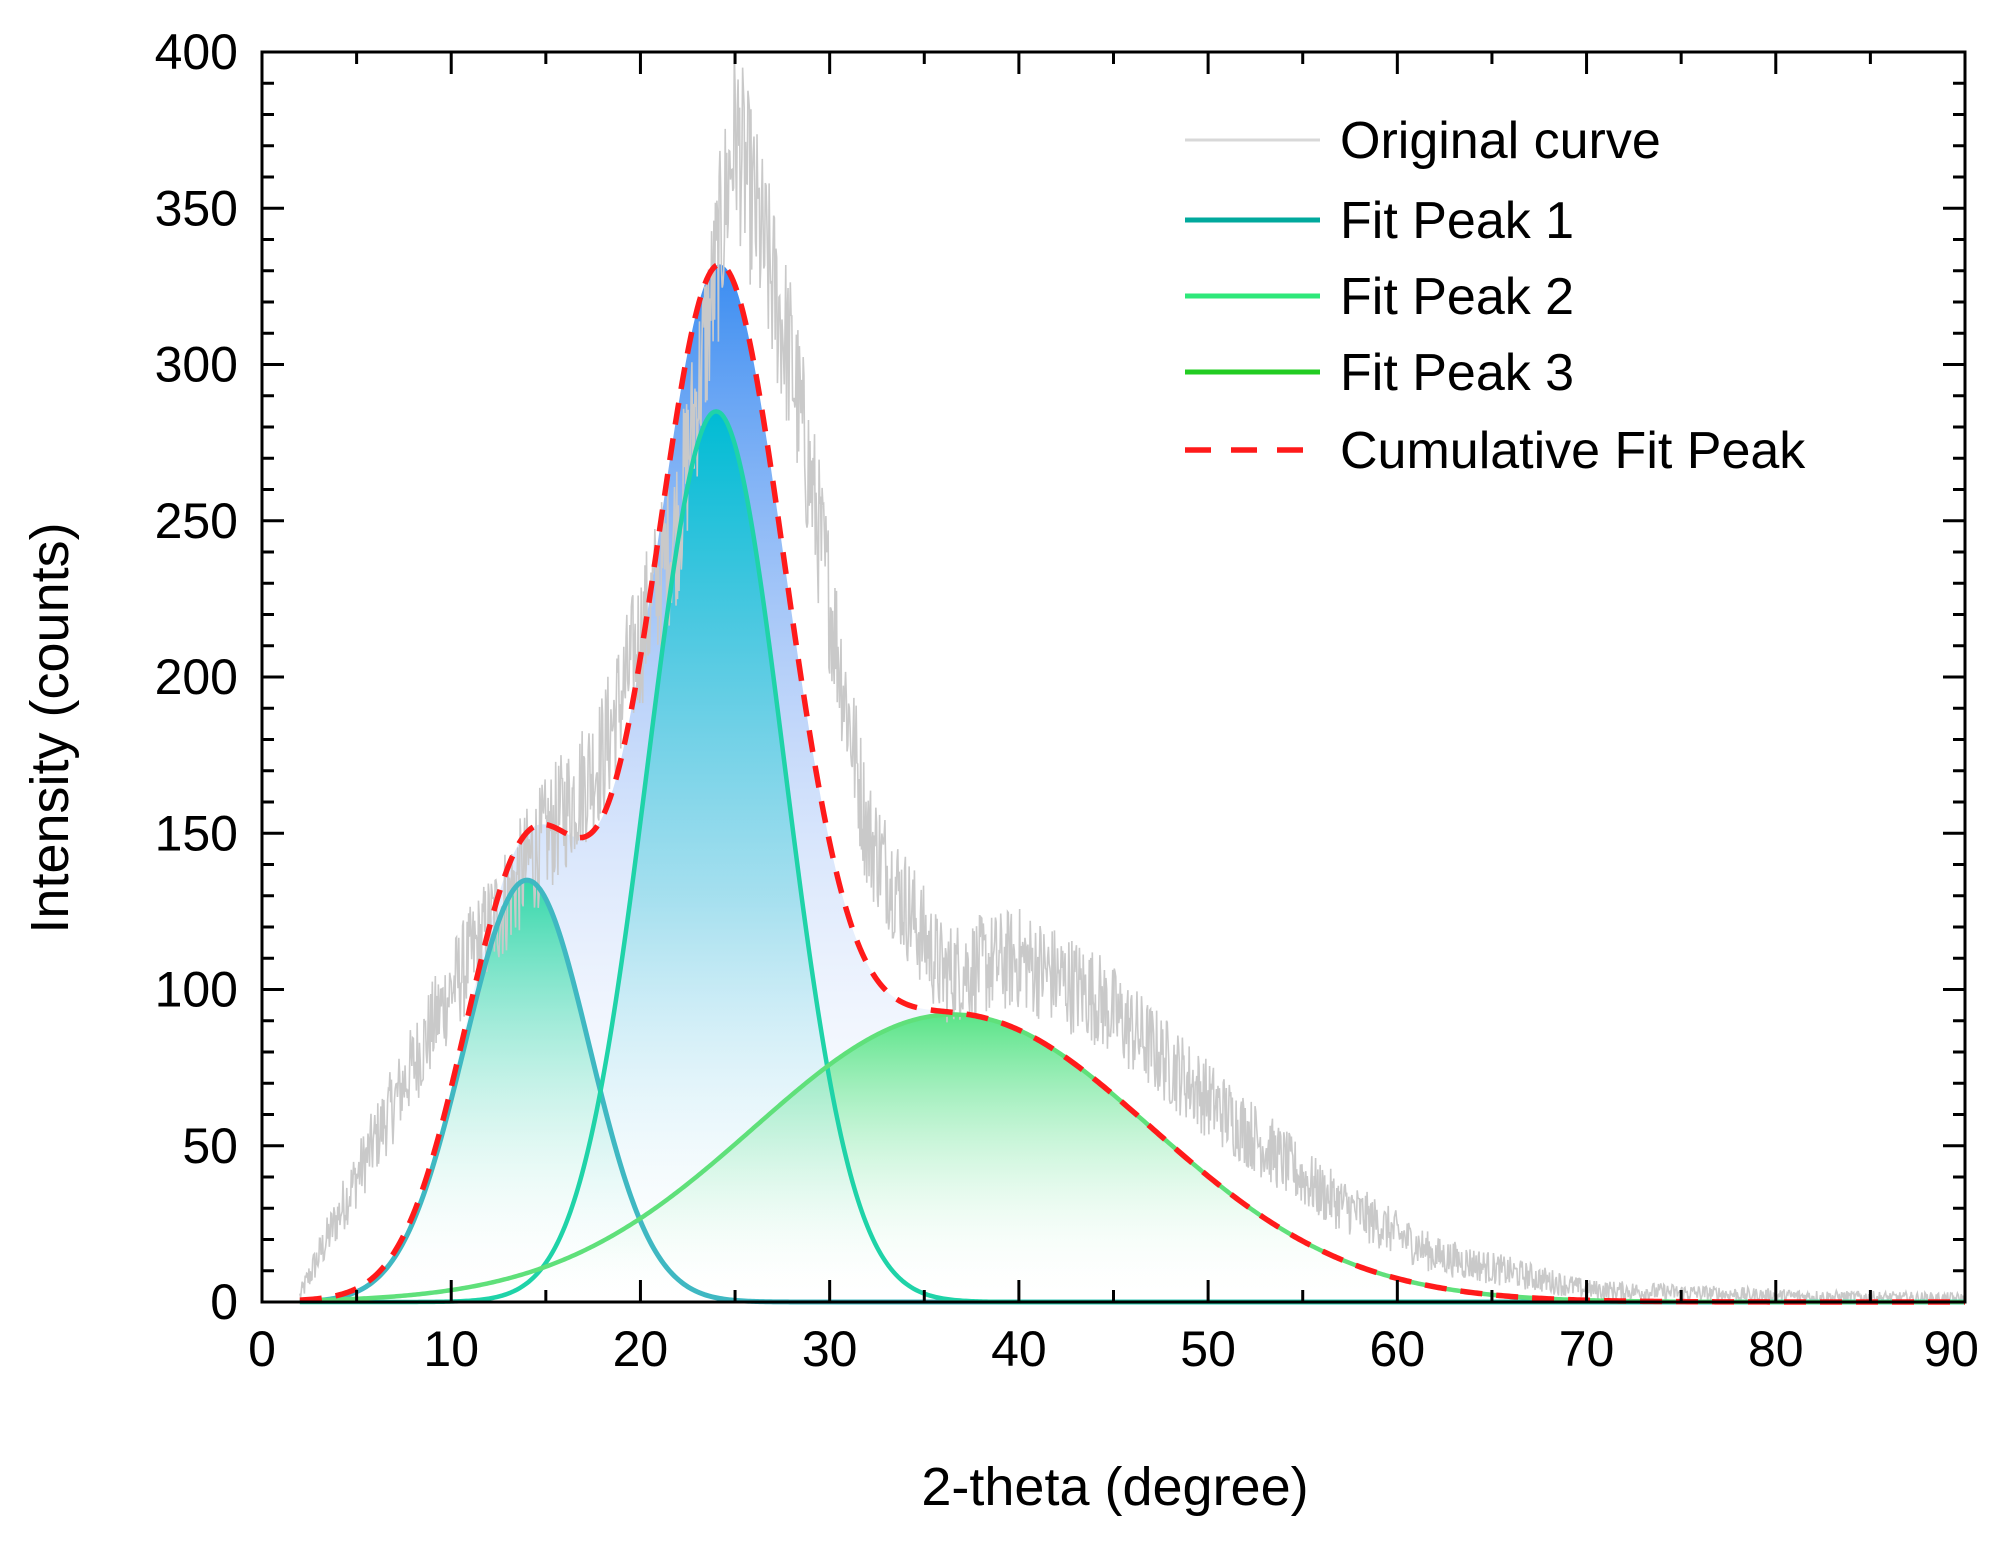 This screenshot has width=2007, height=1542. What do you see at coordinates (196, 365) in the screenshot?
I see `y-tick-label: 300` at bounding box center [196, 365].